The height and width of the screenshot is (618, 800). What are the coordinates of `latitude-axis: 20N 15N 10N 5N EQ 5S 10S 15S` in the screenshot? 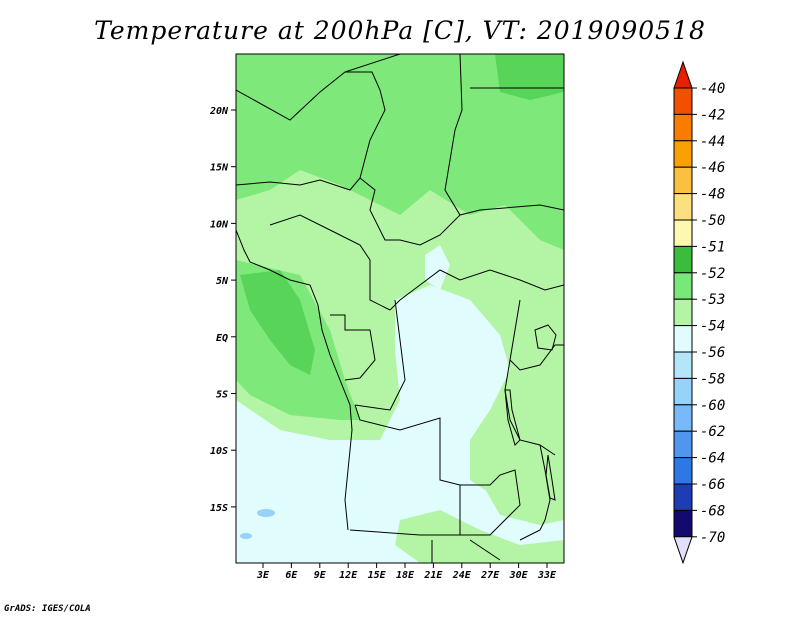 It's located at (222, 310).